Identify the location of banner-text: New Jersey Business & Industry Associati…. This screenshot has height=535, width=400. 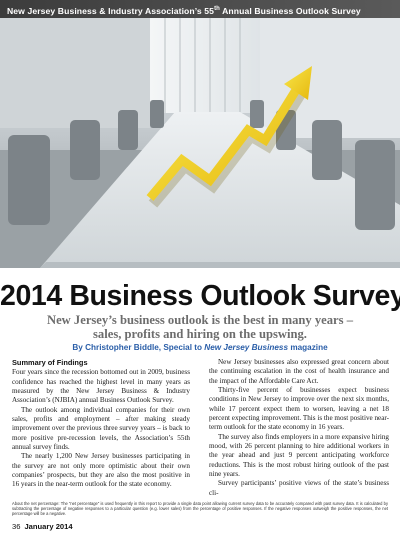
(111, 10).